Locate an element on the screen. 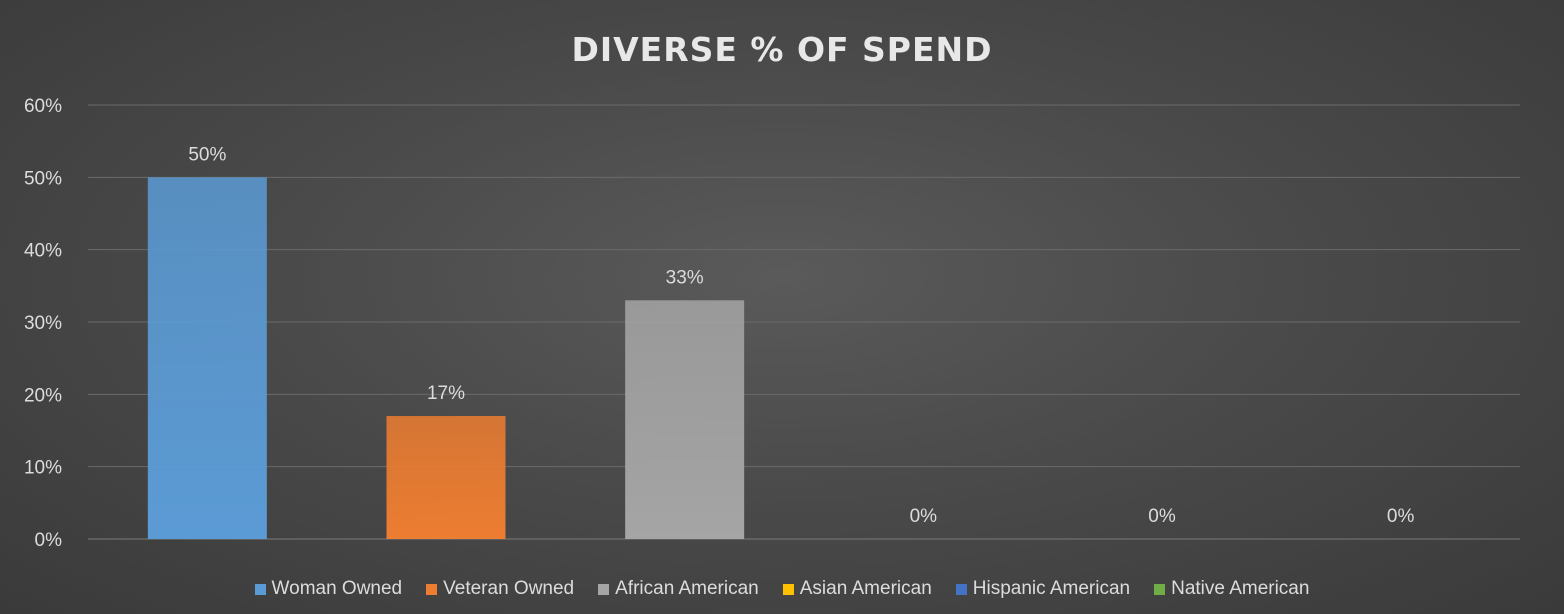  legend-item: Veteran Owned is located at coordinates (500, 589).